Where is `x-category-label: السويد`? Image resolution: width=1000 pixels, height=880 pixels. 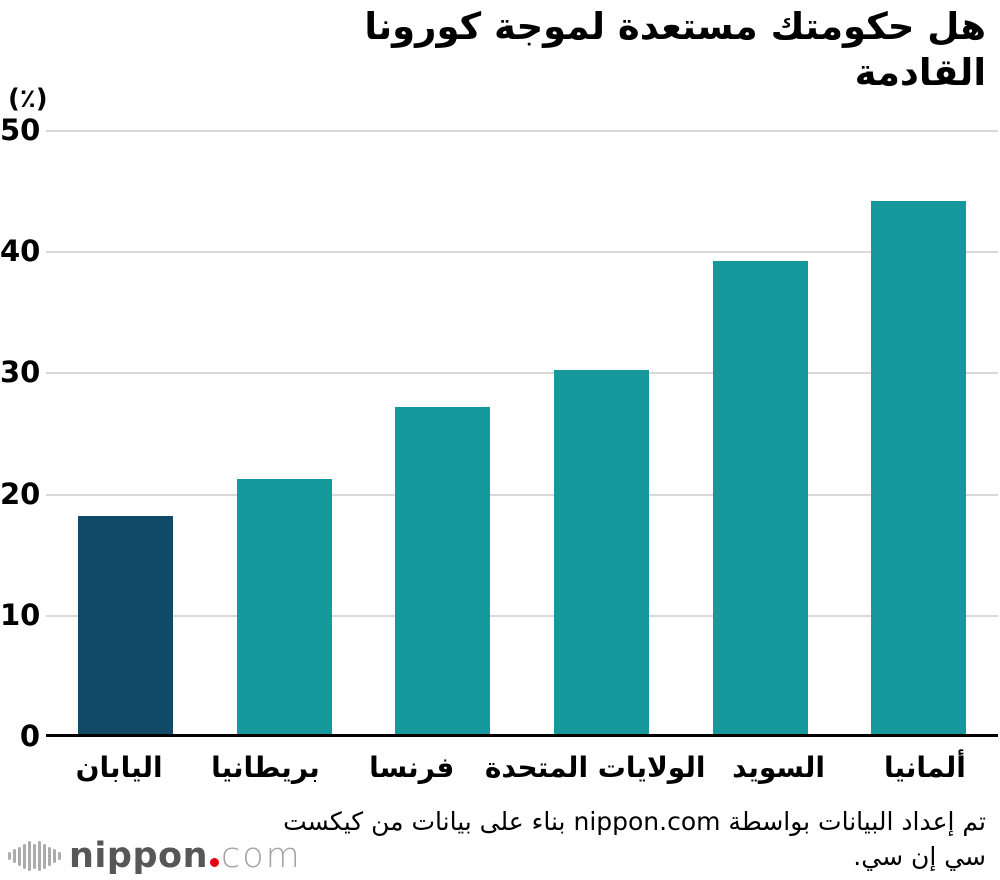
x-category-label: السويد is located at coordinates (779, 767).